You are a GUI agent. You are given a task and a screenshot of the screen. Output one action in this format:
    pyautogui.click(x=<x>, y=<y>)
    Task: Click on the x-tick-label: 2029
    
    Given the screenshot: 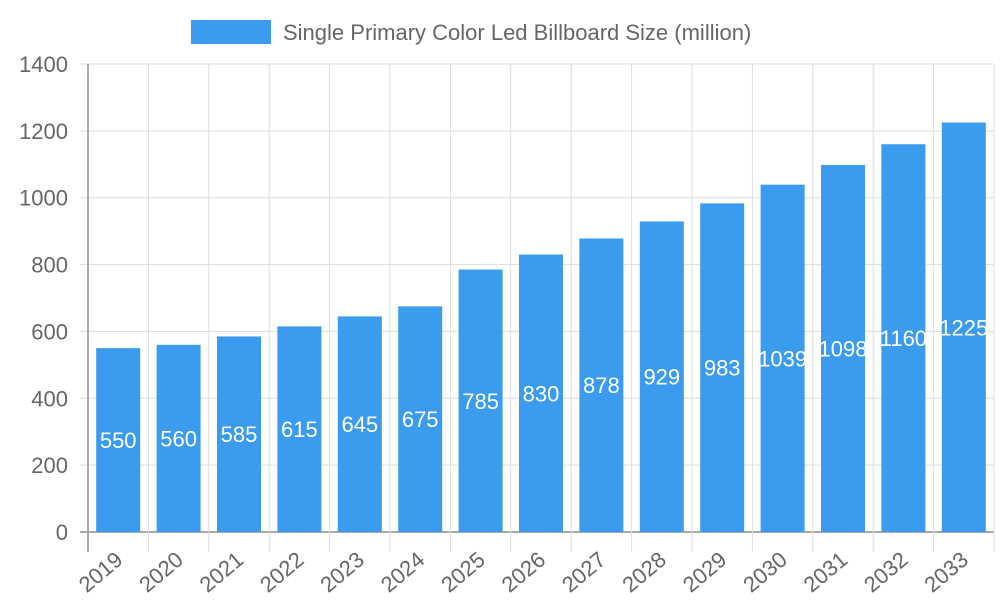 What is the action you would take?
    pyautogui.click(x=705, y=572)
    